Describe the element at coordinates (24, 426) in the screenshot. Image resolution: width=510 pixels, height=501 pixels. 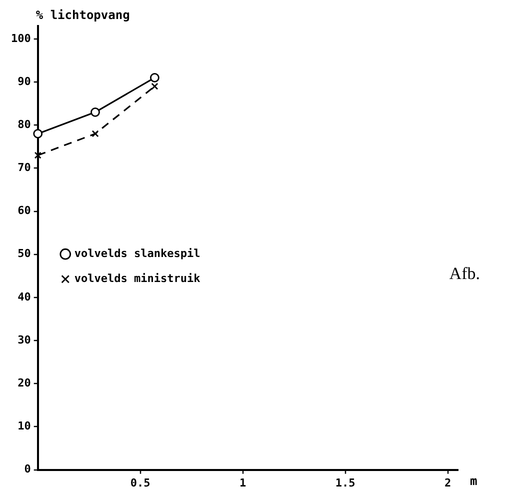
I see `y-tick-label: 10` at that location.